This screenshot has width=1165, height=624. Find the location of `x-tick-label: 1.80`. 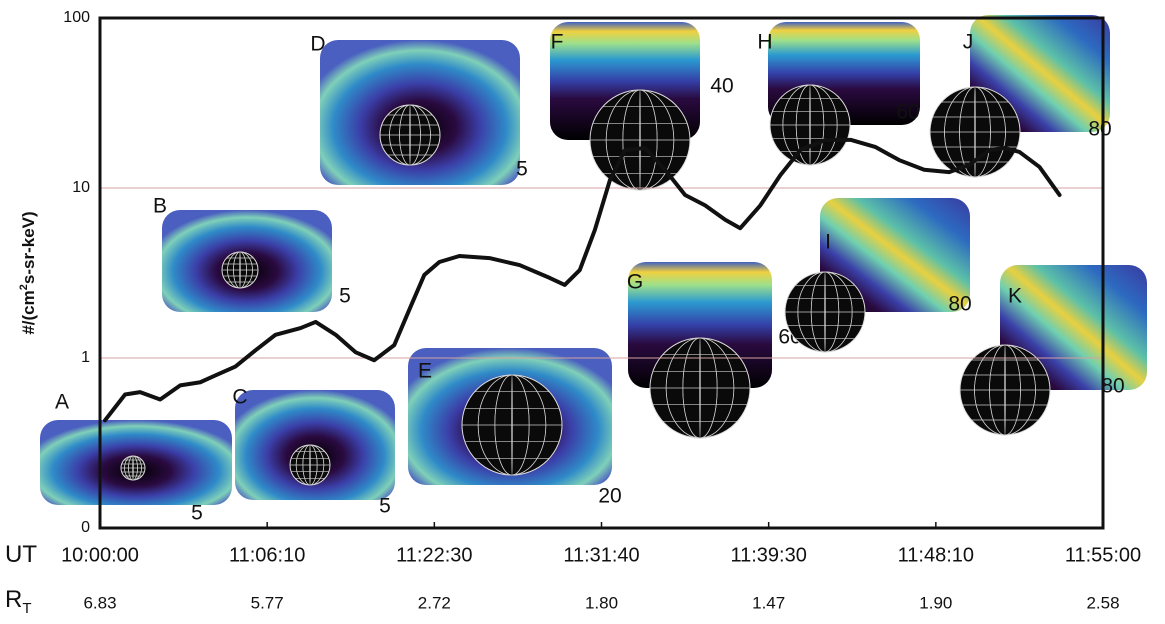

x-tick-label: 1.80 is located at coordinates (601, 602).